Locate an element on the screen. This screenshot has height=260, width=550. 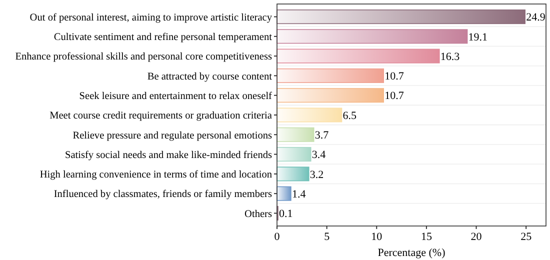
data-label: 24.9 is located at coordinates (536, 18).